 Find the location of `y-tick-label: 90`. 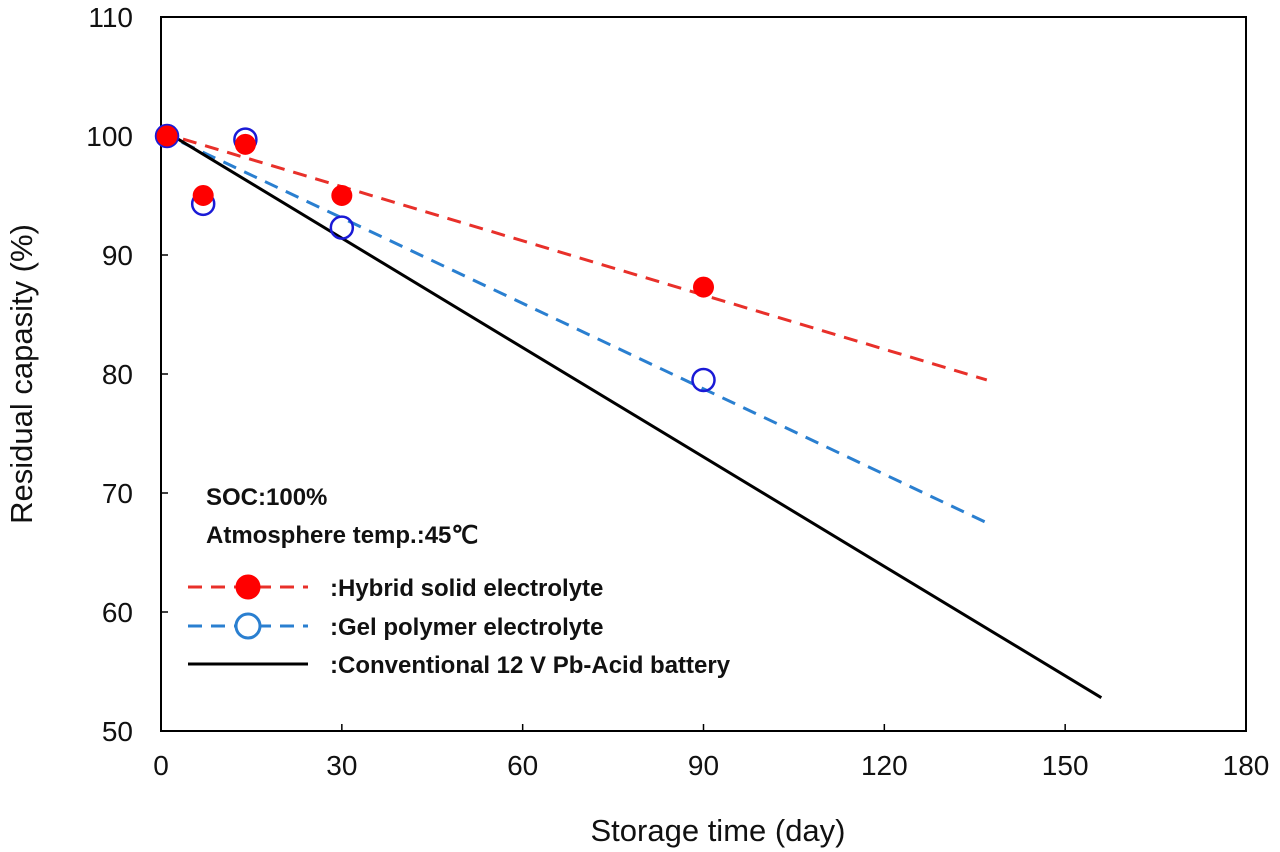

y-tick-label: 90 is located at coordinates (117, 255).